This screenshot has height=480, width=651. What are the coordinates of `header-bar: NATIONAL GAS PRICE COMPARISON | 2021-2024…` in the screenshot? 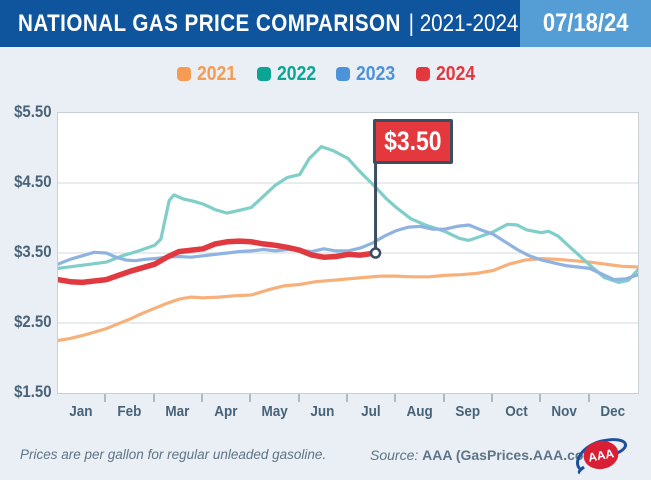 It's located at (325, 23).